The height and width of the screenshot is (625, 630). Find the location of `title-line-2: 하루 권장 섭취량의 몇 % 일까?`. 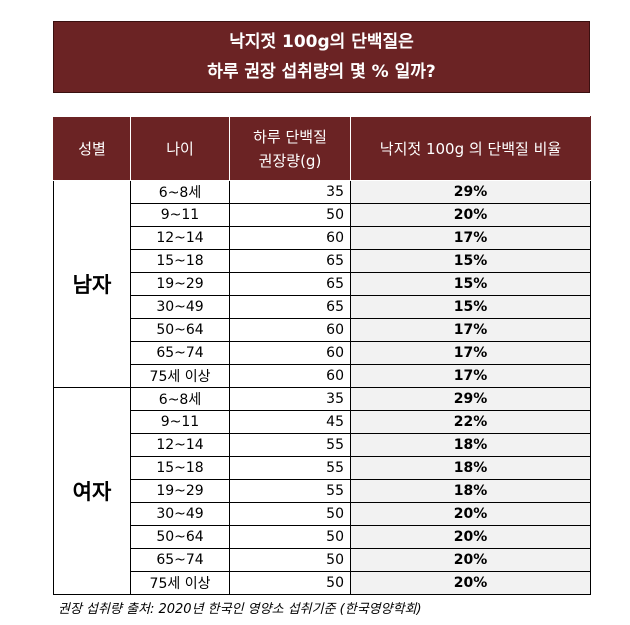

title-line-2: 하루 권장 섭취량의 몇 % 일까? is located at coordinates (321, 72).